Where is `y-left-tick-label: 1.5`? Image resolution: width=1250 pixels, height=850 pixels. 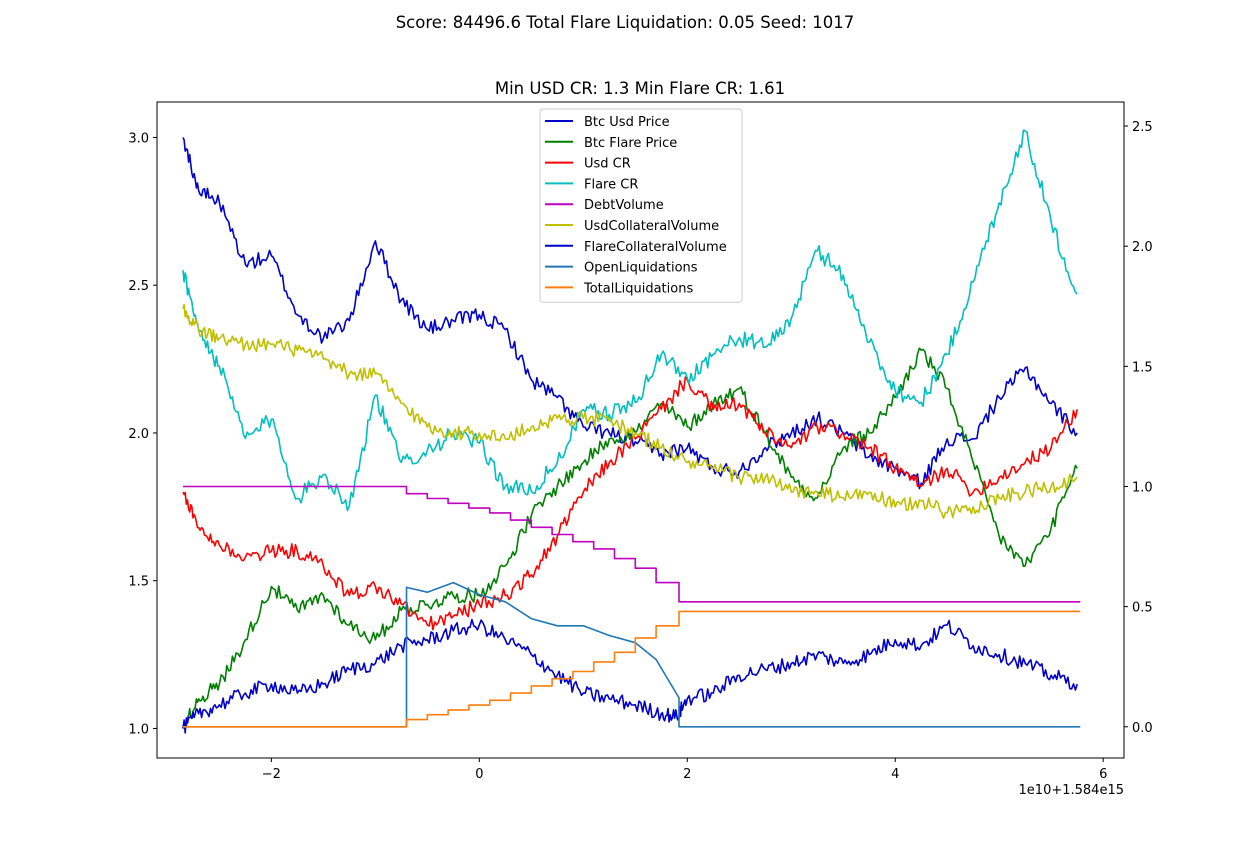
y-left-tick-label: 1.5 is located at coordinates (138, 582).